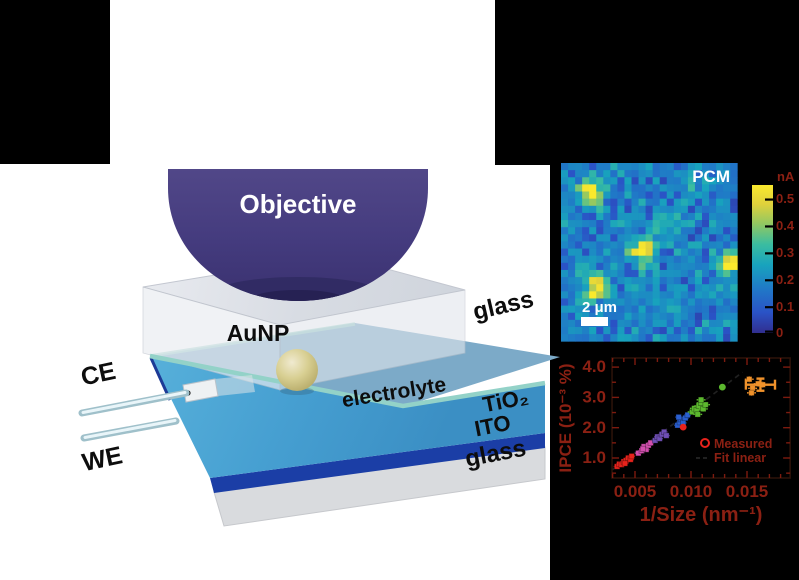 This screenshot has height=580, width=799. Describe the element at coordinates (298, 295) in the screenshot. I see `objective-front-lens` at that location.